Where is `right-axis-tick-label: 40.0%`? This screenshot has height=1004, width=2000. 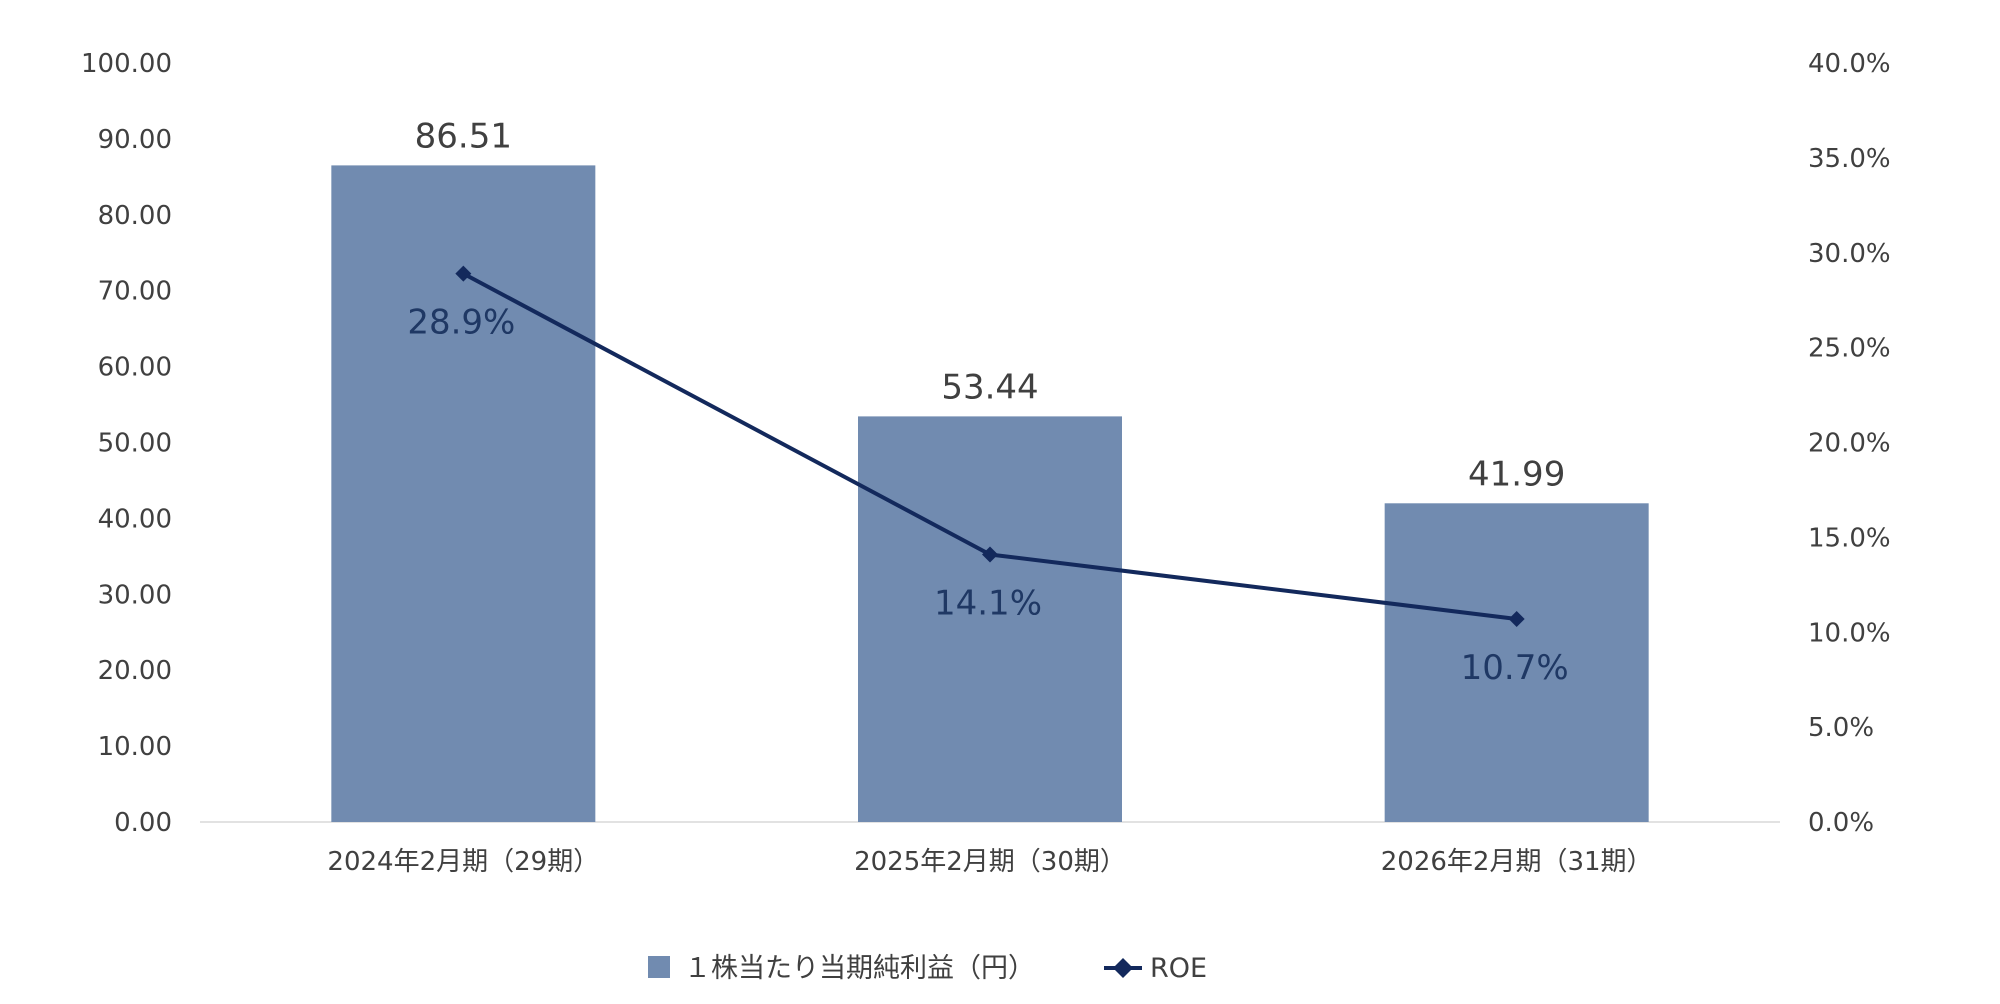 right-axis-tick-label: 40.0% is located at coordinates (1849, 64).